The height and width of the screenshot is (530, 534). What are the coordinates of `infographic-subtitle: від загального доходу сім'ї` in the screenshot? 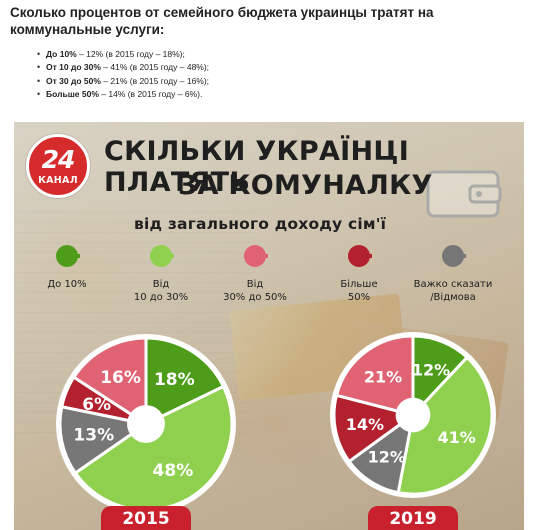 It's located at (260, 224).